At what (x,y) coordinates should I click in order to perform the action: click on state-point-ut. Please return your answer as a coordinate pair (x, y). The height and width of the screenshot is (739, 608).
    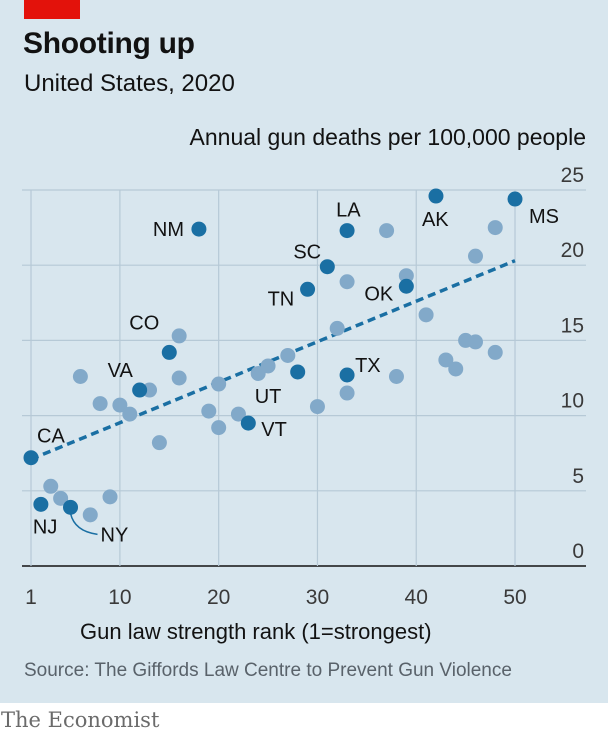
    Looking at the image, I should click on (298, 372).